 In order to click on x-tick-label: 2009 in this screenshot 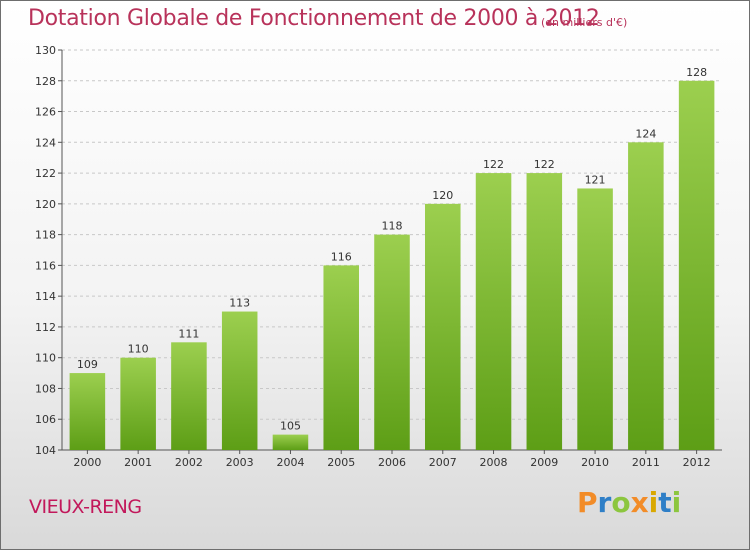, I will do `click(544, 462)`.